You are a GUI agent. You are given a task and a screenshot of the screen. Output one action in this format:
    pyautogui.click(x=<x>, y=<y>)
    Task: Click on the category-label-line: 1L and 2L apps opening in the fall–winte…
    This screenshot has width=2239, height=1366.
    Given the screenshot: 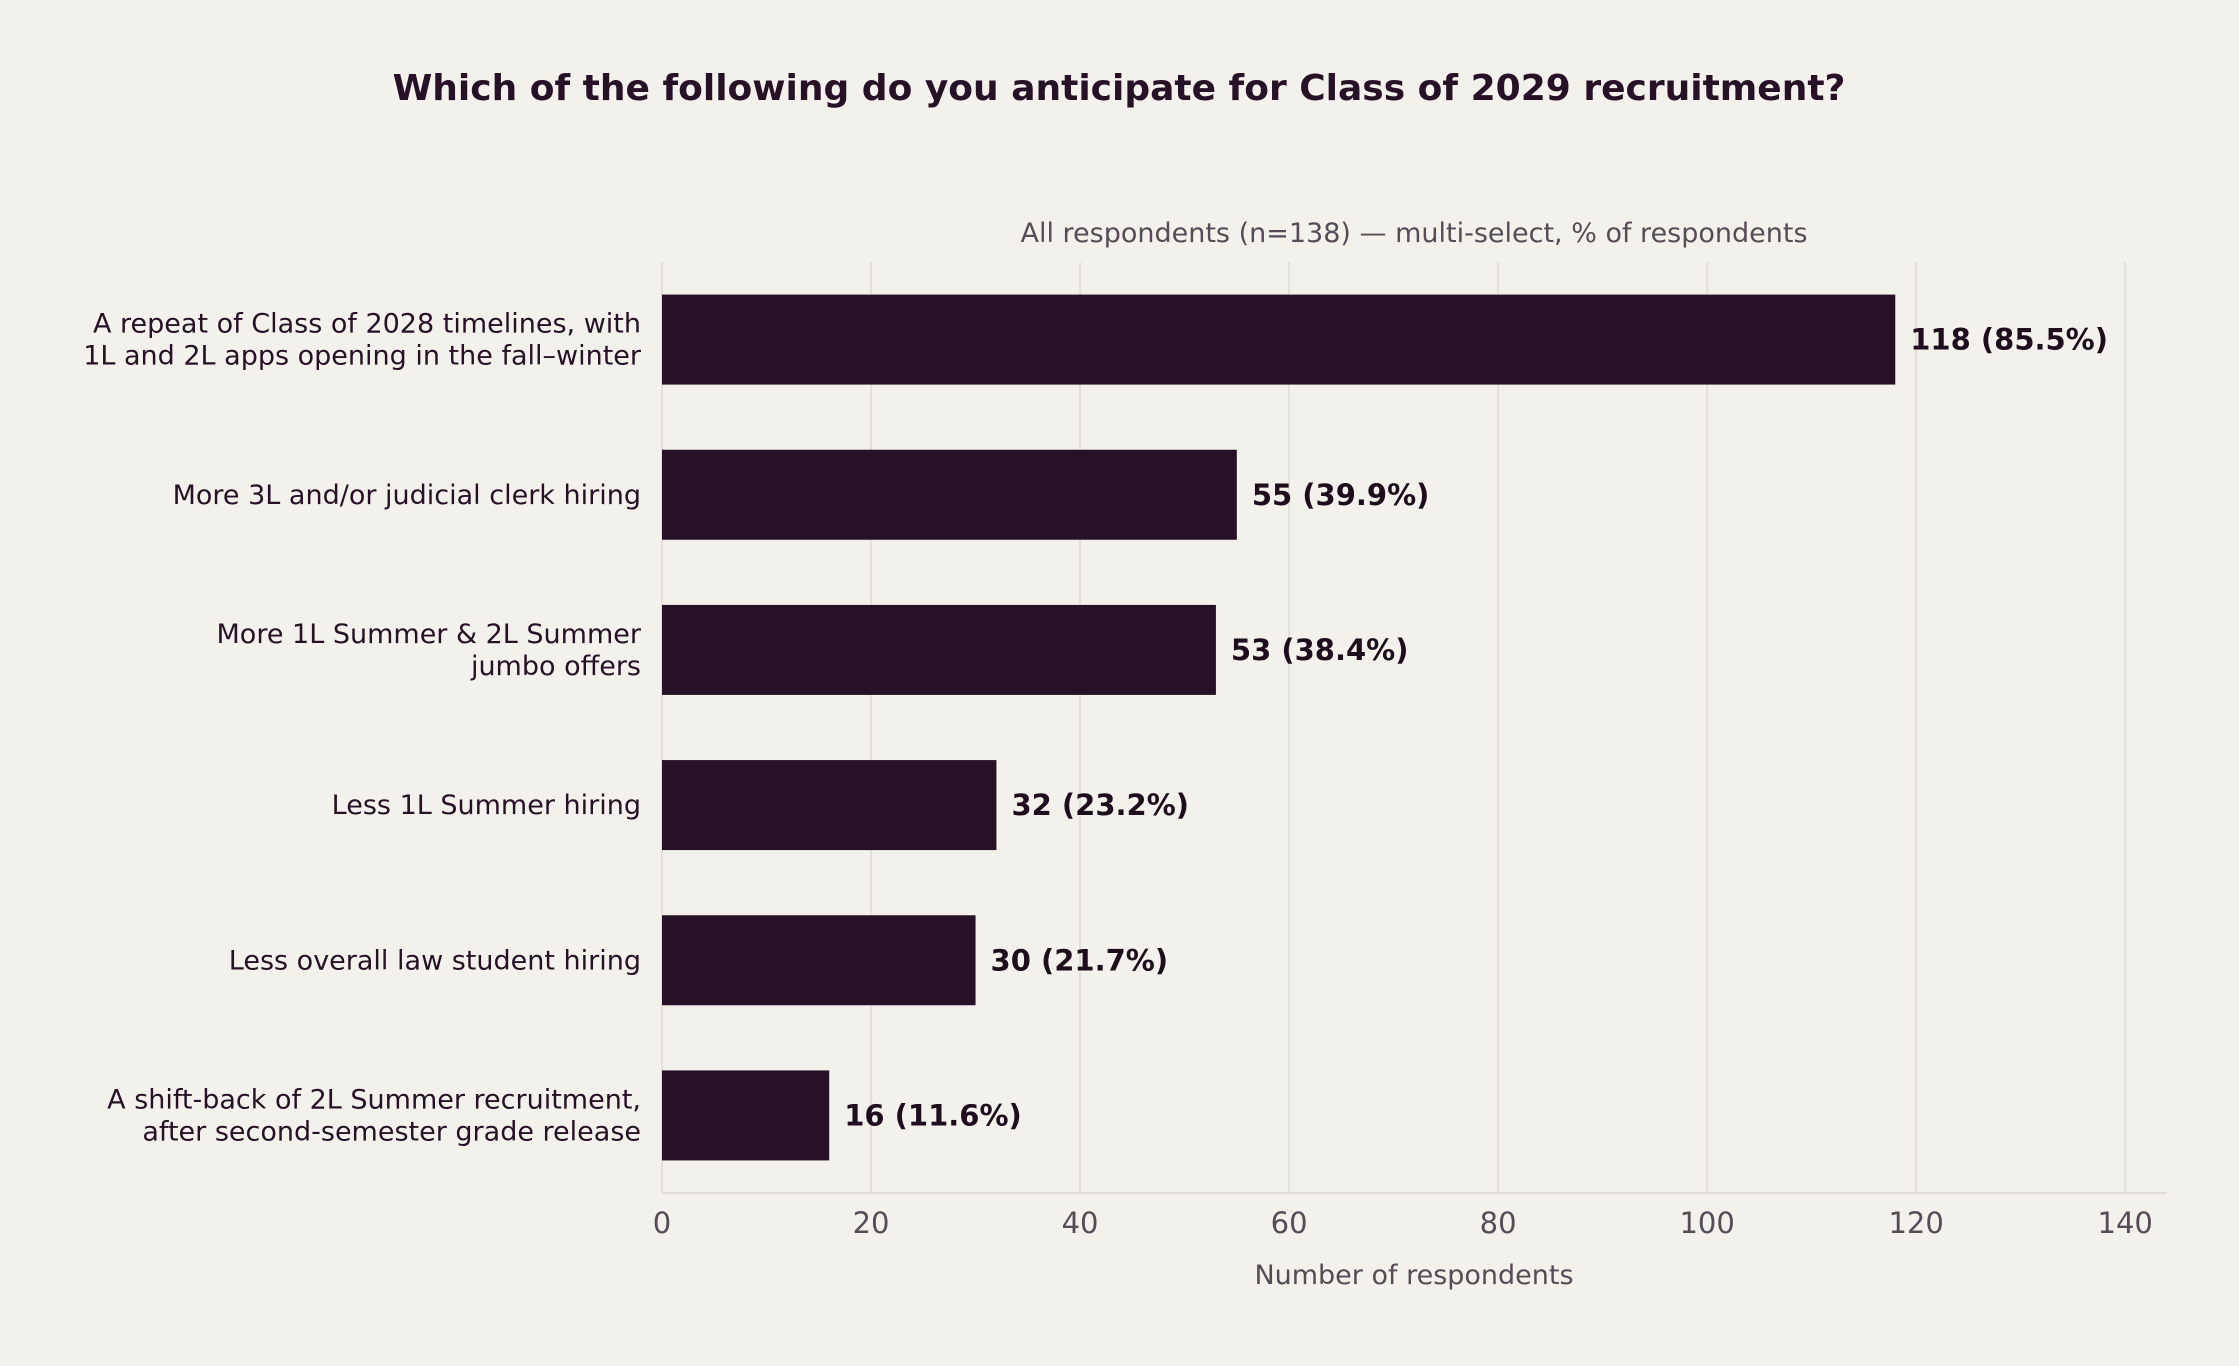 What is the action you would take?
    pyautogui.click(x=362, y=356)
    